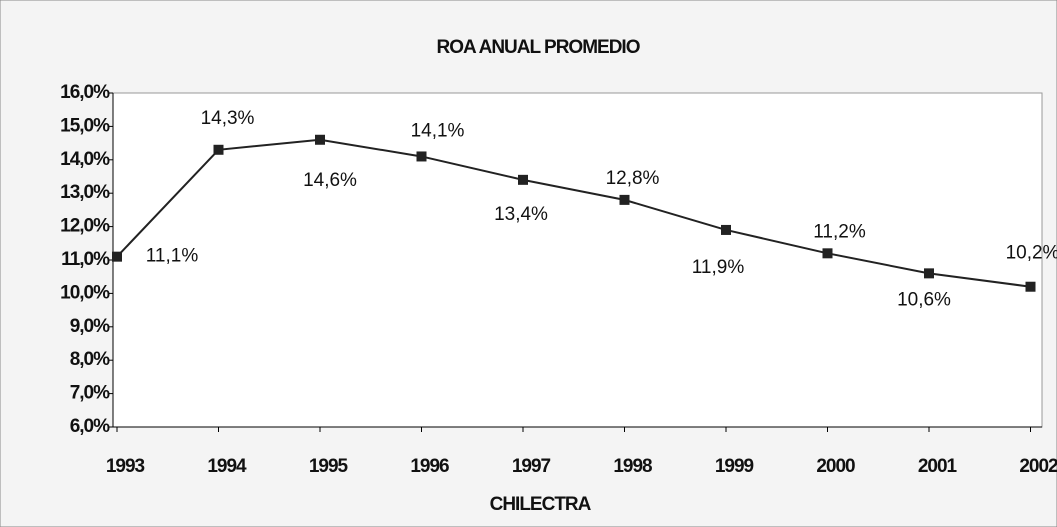  I want to click on value-label: 13,4%, so click(521, 214).